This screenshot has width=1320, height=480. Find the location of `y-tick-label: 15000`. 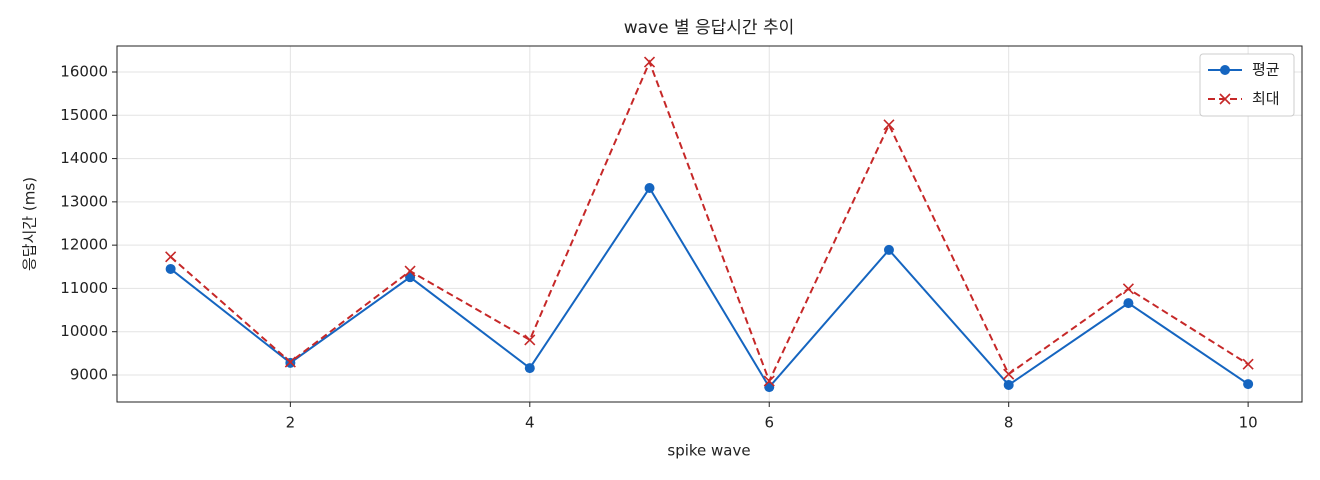

y-tick-label: 15000 is located at coordinates (84, 115).